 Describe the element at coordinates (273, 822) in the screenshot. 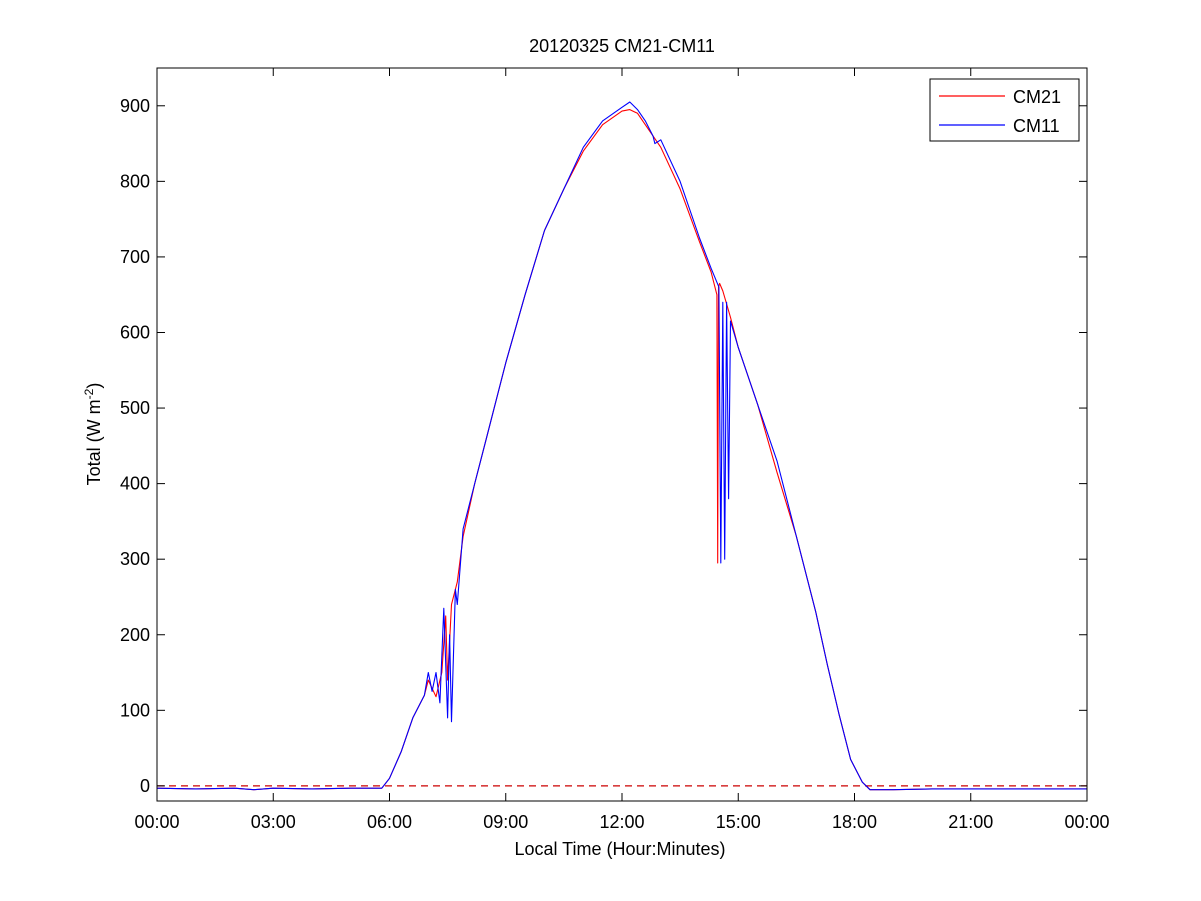

I see `x-tick-label: 03:00` at that location.